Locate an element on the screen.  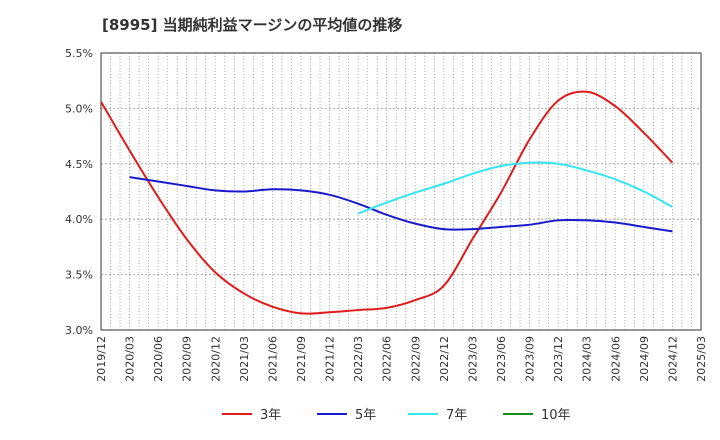
x-tick-label: 2025/03 is located at coordinates (701, 359).